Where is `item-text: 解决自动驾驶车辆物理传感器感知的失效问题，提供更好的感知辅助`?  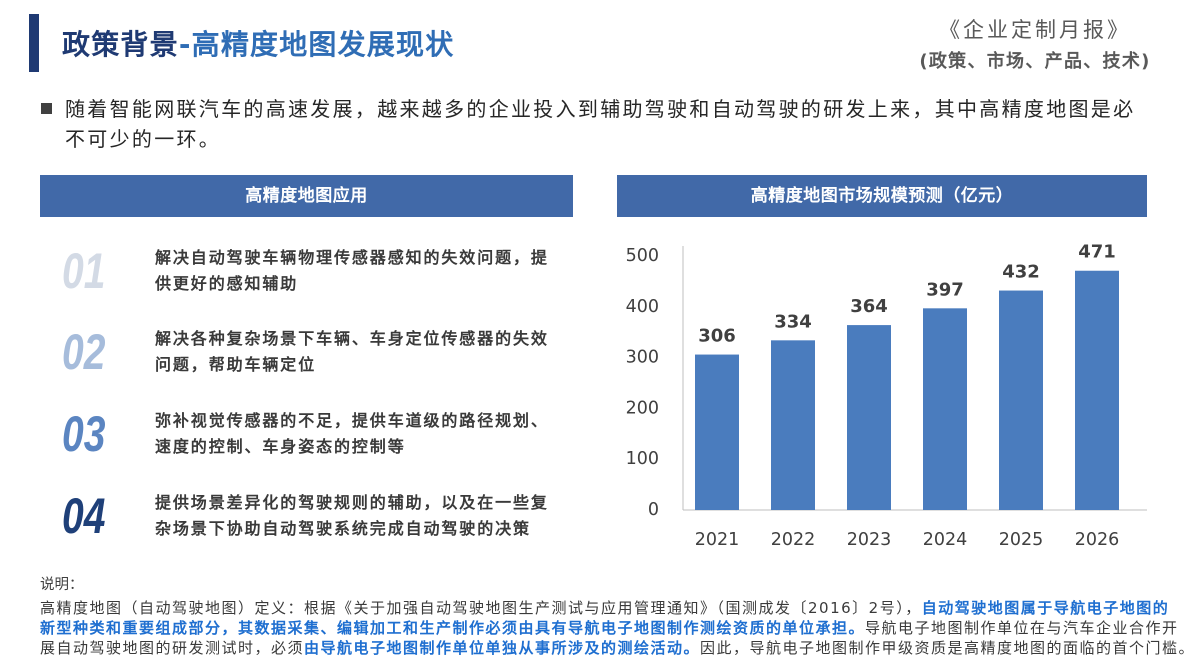 item-text: 解决自动驾驶车辆物理传感器感知的失效问题，提供更好的感知辅助 is located at coordinates (352, 270).